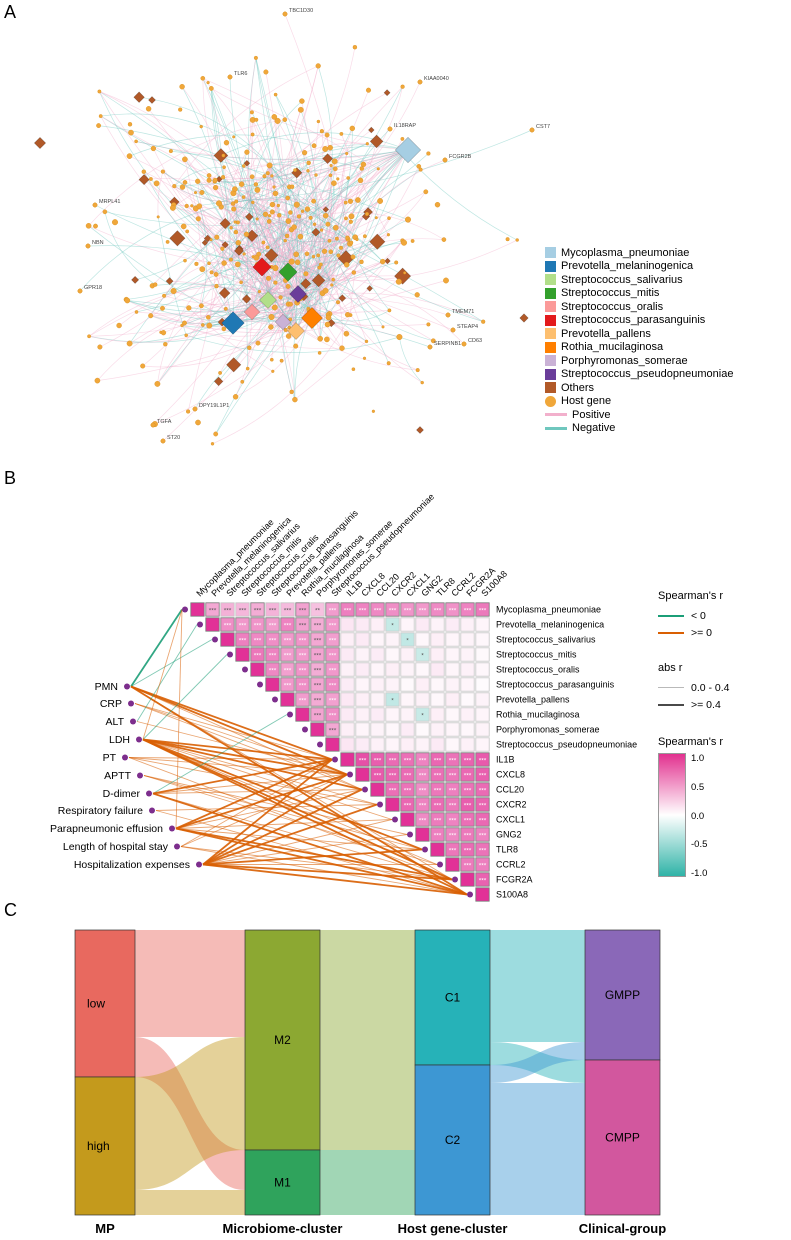 The height and width of the screenshot is (1240, 791). I want to click on species-node-Streptococcus_oralis, so click(252, 312).